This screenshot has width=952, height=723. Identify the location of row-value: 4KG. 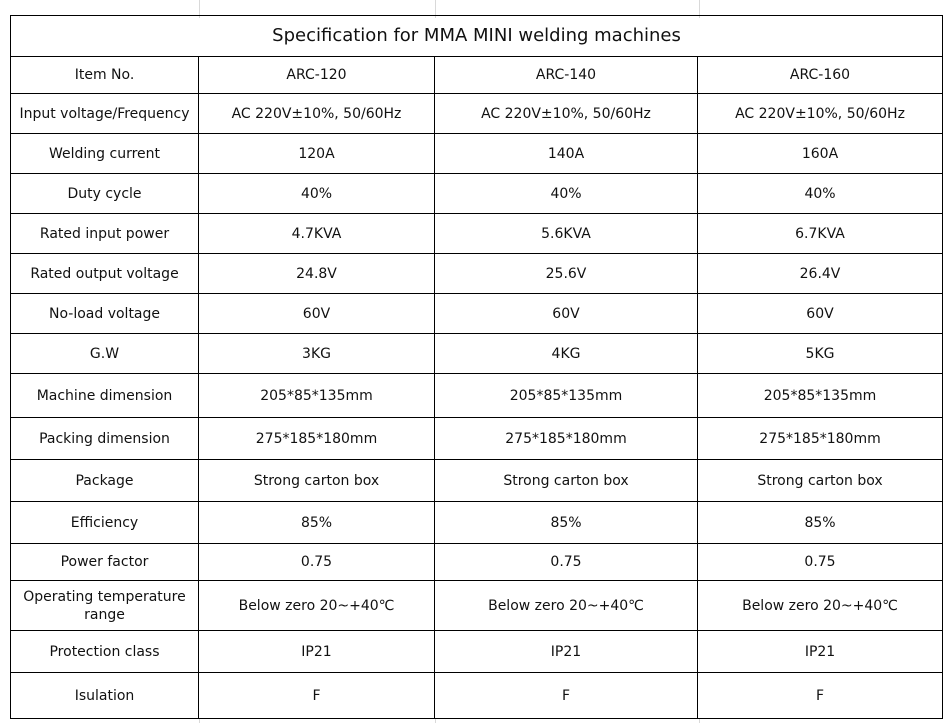
(566, 353).